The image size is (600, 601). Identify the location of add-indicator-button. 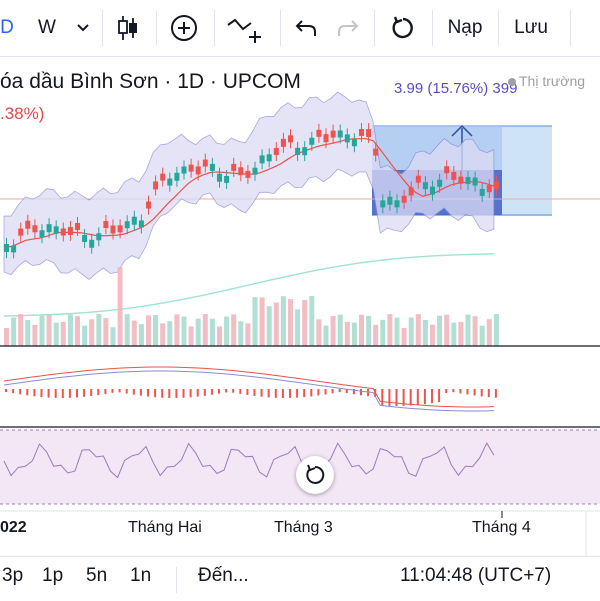
(184, 28).